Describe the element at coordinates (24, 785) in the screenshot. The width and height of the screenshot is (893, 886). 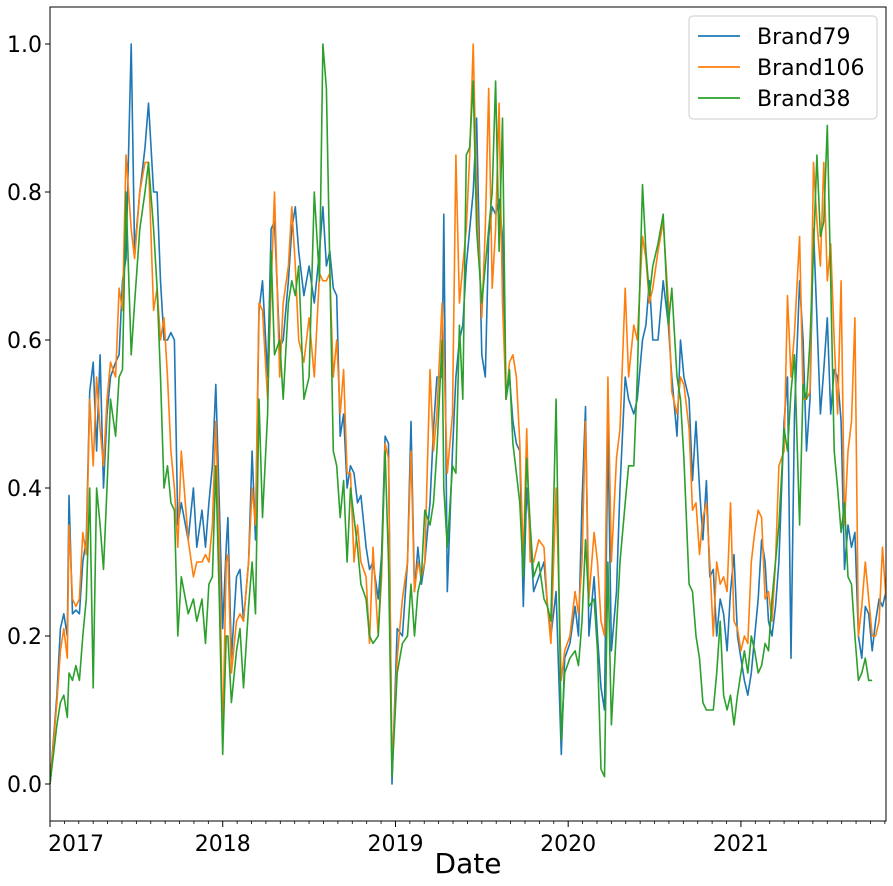
I see `y-tick-label: 0.0` at that location.